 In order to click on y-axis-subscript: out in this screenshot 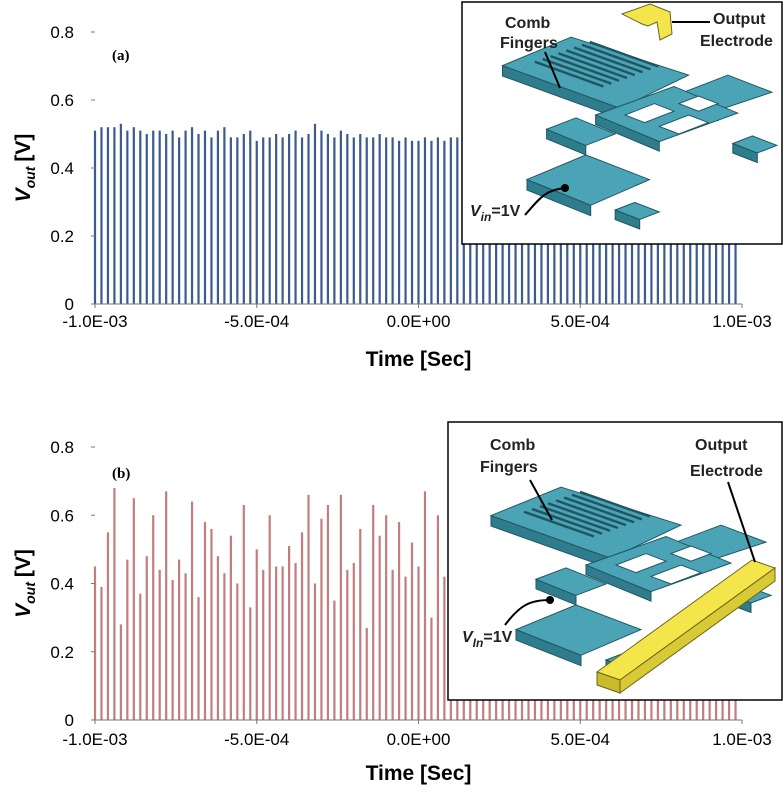, I will do `click(30, 176)`.